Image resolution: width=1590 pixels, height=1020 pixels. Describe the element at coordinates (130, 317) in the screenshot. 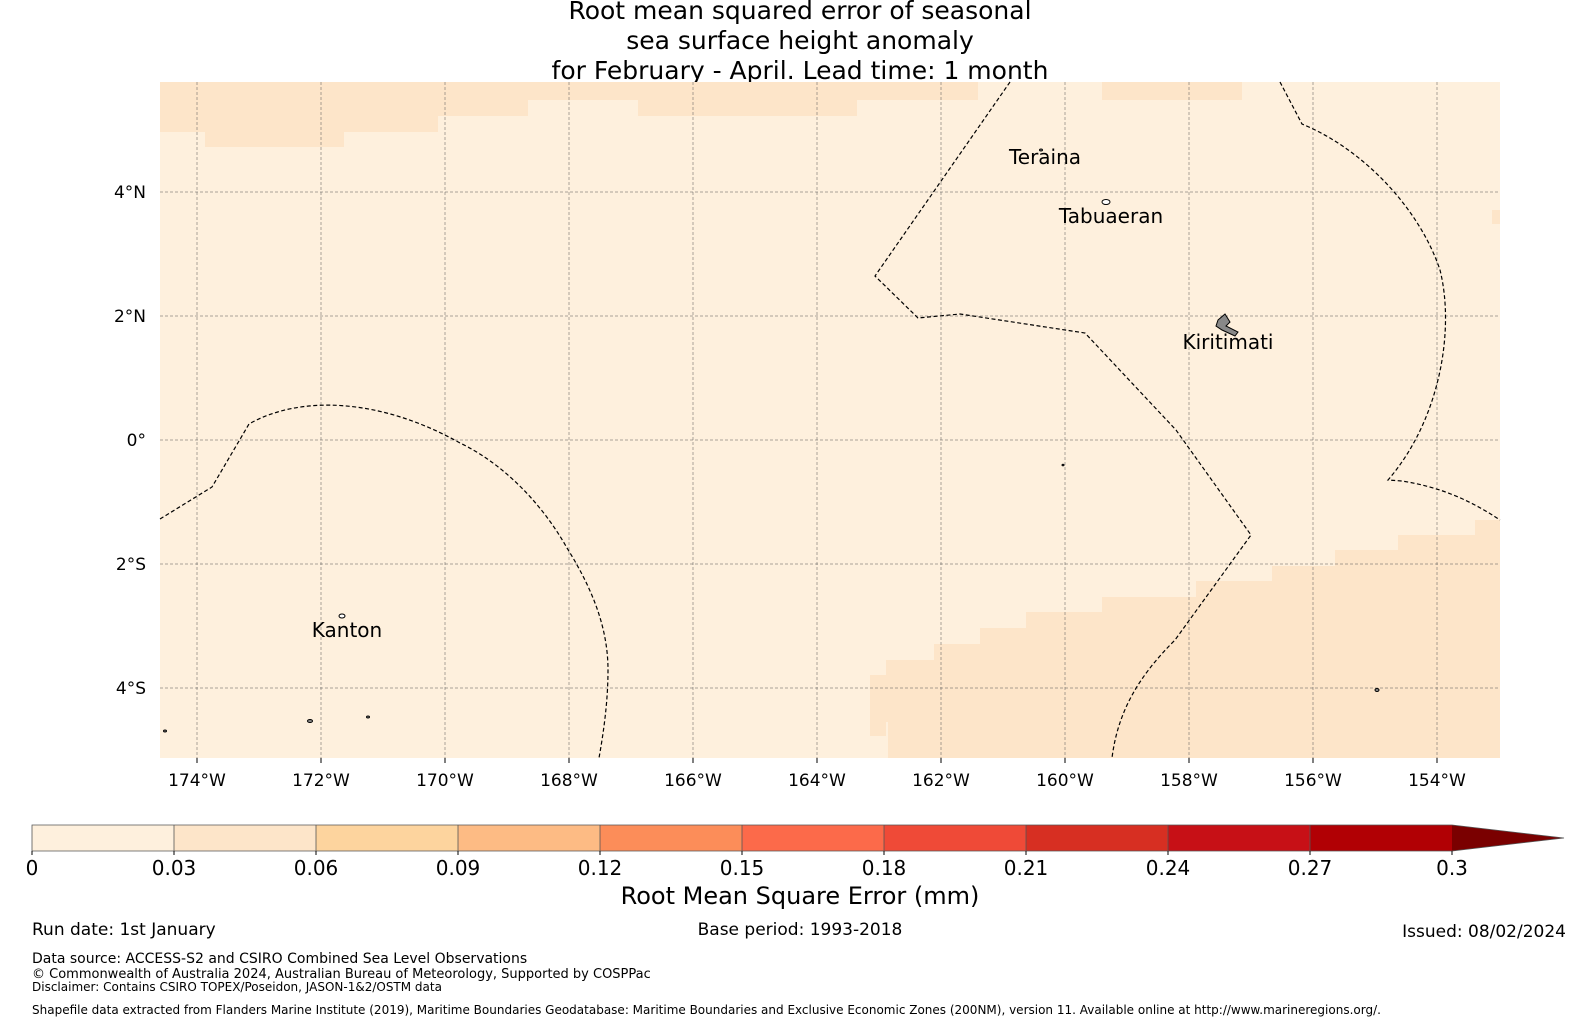

I see `lat-label: 2°N` at that location.